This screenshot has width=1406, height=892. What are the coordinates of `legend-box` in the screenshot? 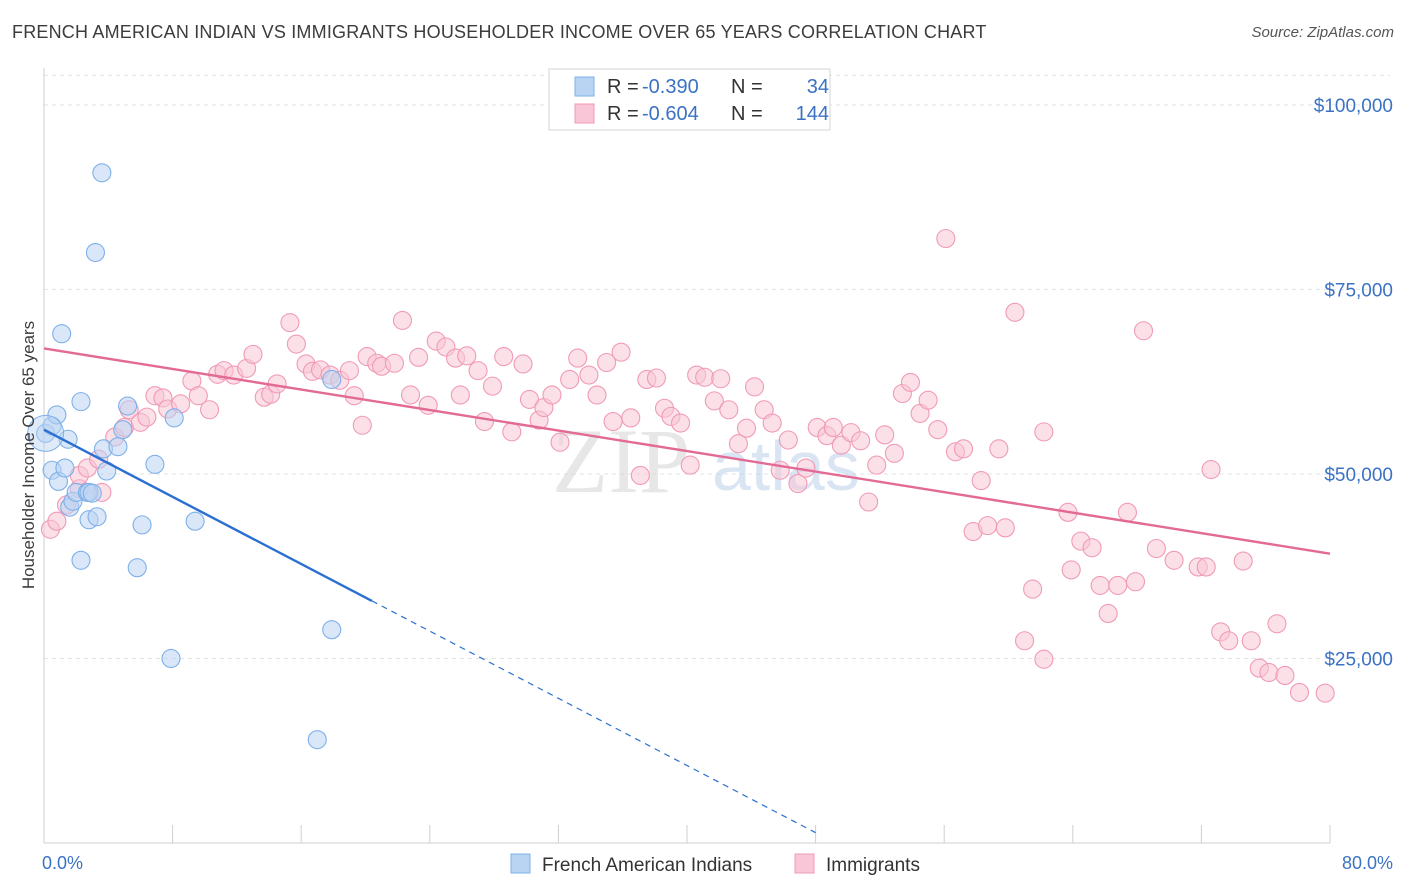 It's located at (689, 99).